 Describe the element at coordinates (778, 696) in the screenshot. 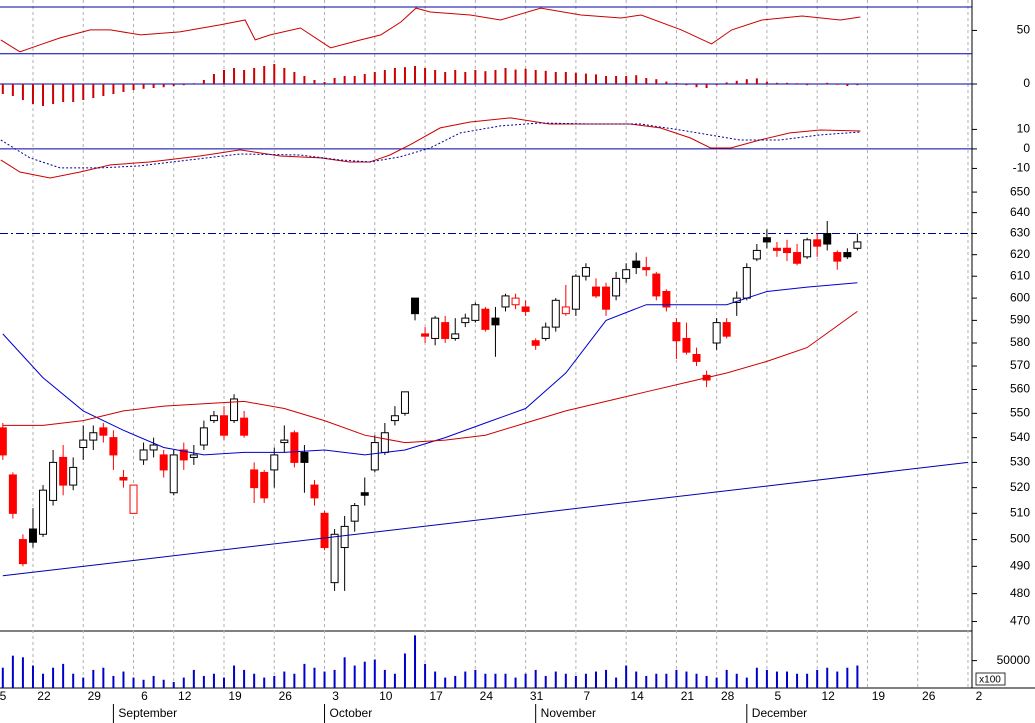

I see `x-tick-label: 5` at that location.